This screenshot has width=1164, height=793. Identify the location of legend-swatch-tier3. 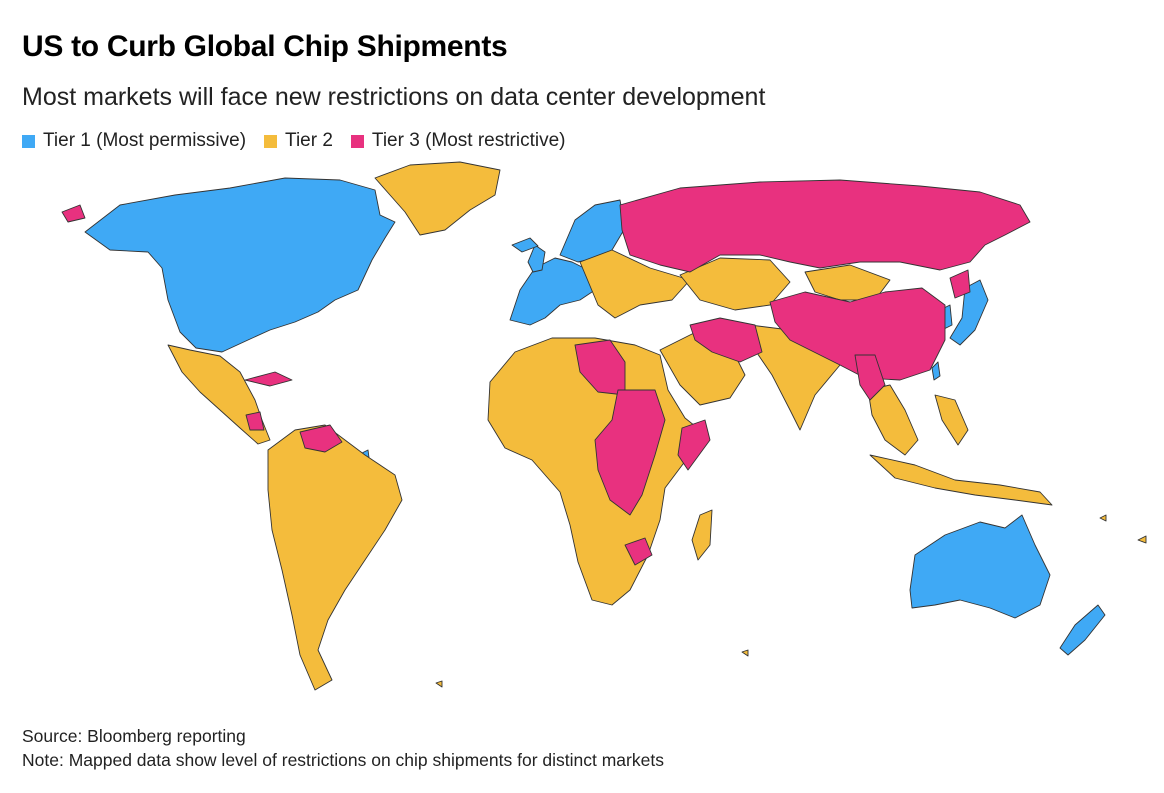
(357, 141).